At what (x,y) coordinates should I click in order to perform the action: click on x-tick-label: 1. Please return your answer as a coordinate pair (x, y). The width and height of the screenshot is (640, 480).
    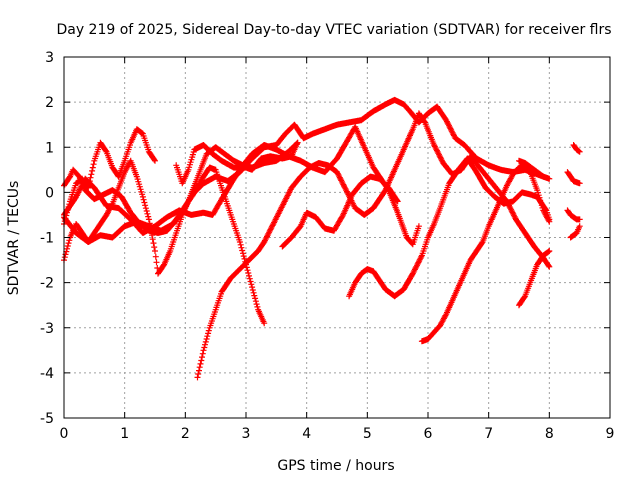
    Looking at the image, I should click on (124, 434).